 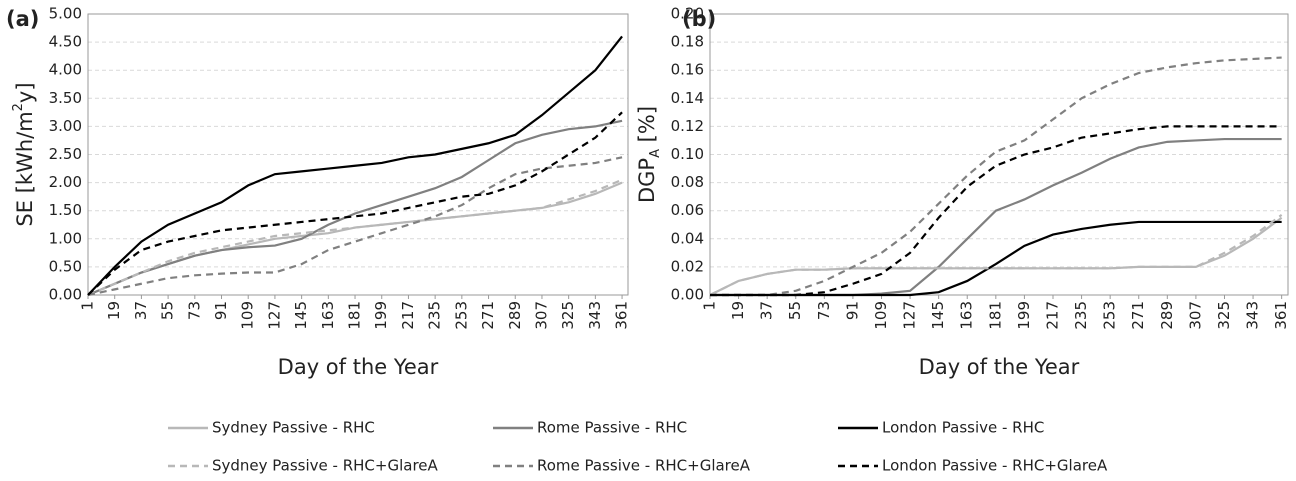 What do you see at coordinates (65, 42) in the screenshot?
I see `y-tick-label: 4.50` at bounding box center [65, 42].